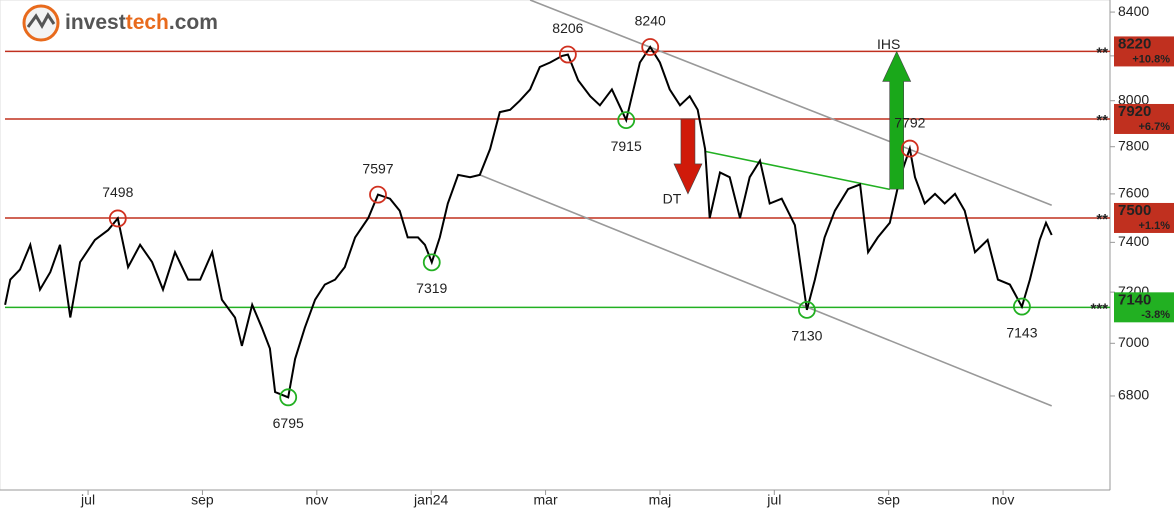 This screenshot has height=515, width=1174. Describe the element at coordinates (1134, 111) in the screenshot. I see `level-value: 7920` at that location.